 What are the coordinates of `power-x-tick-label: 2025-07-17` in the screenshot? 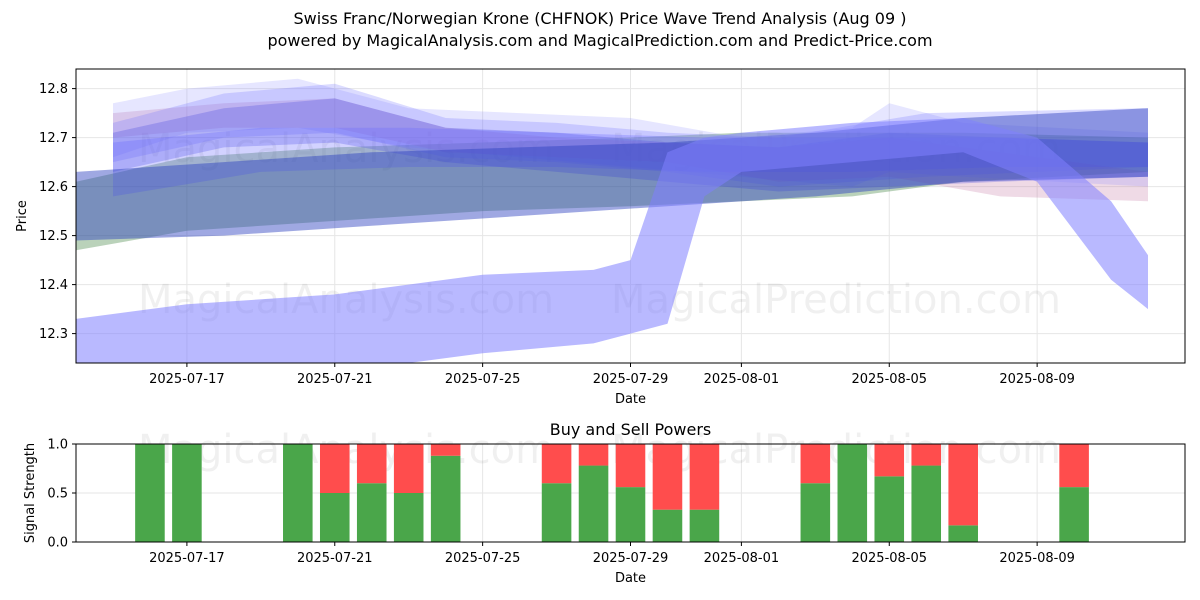 It's located at (187, 558).